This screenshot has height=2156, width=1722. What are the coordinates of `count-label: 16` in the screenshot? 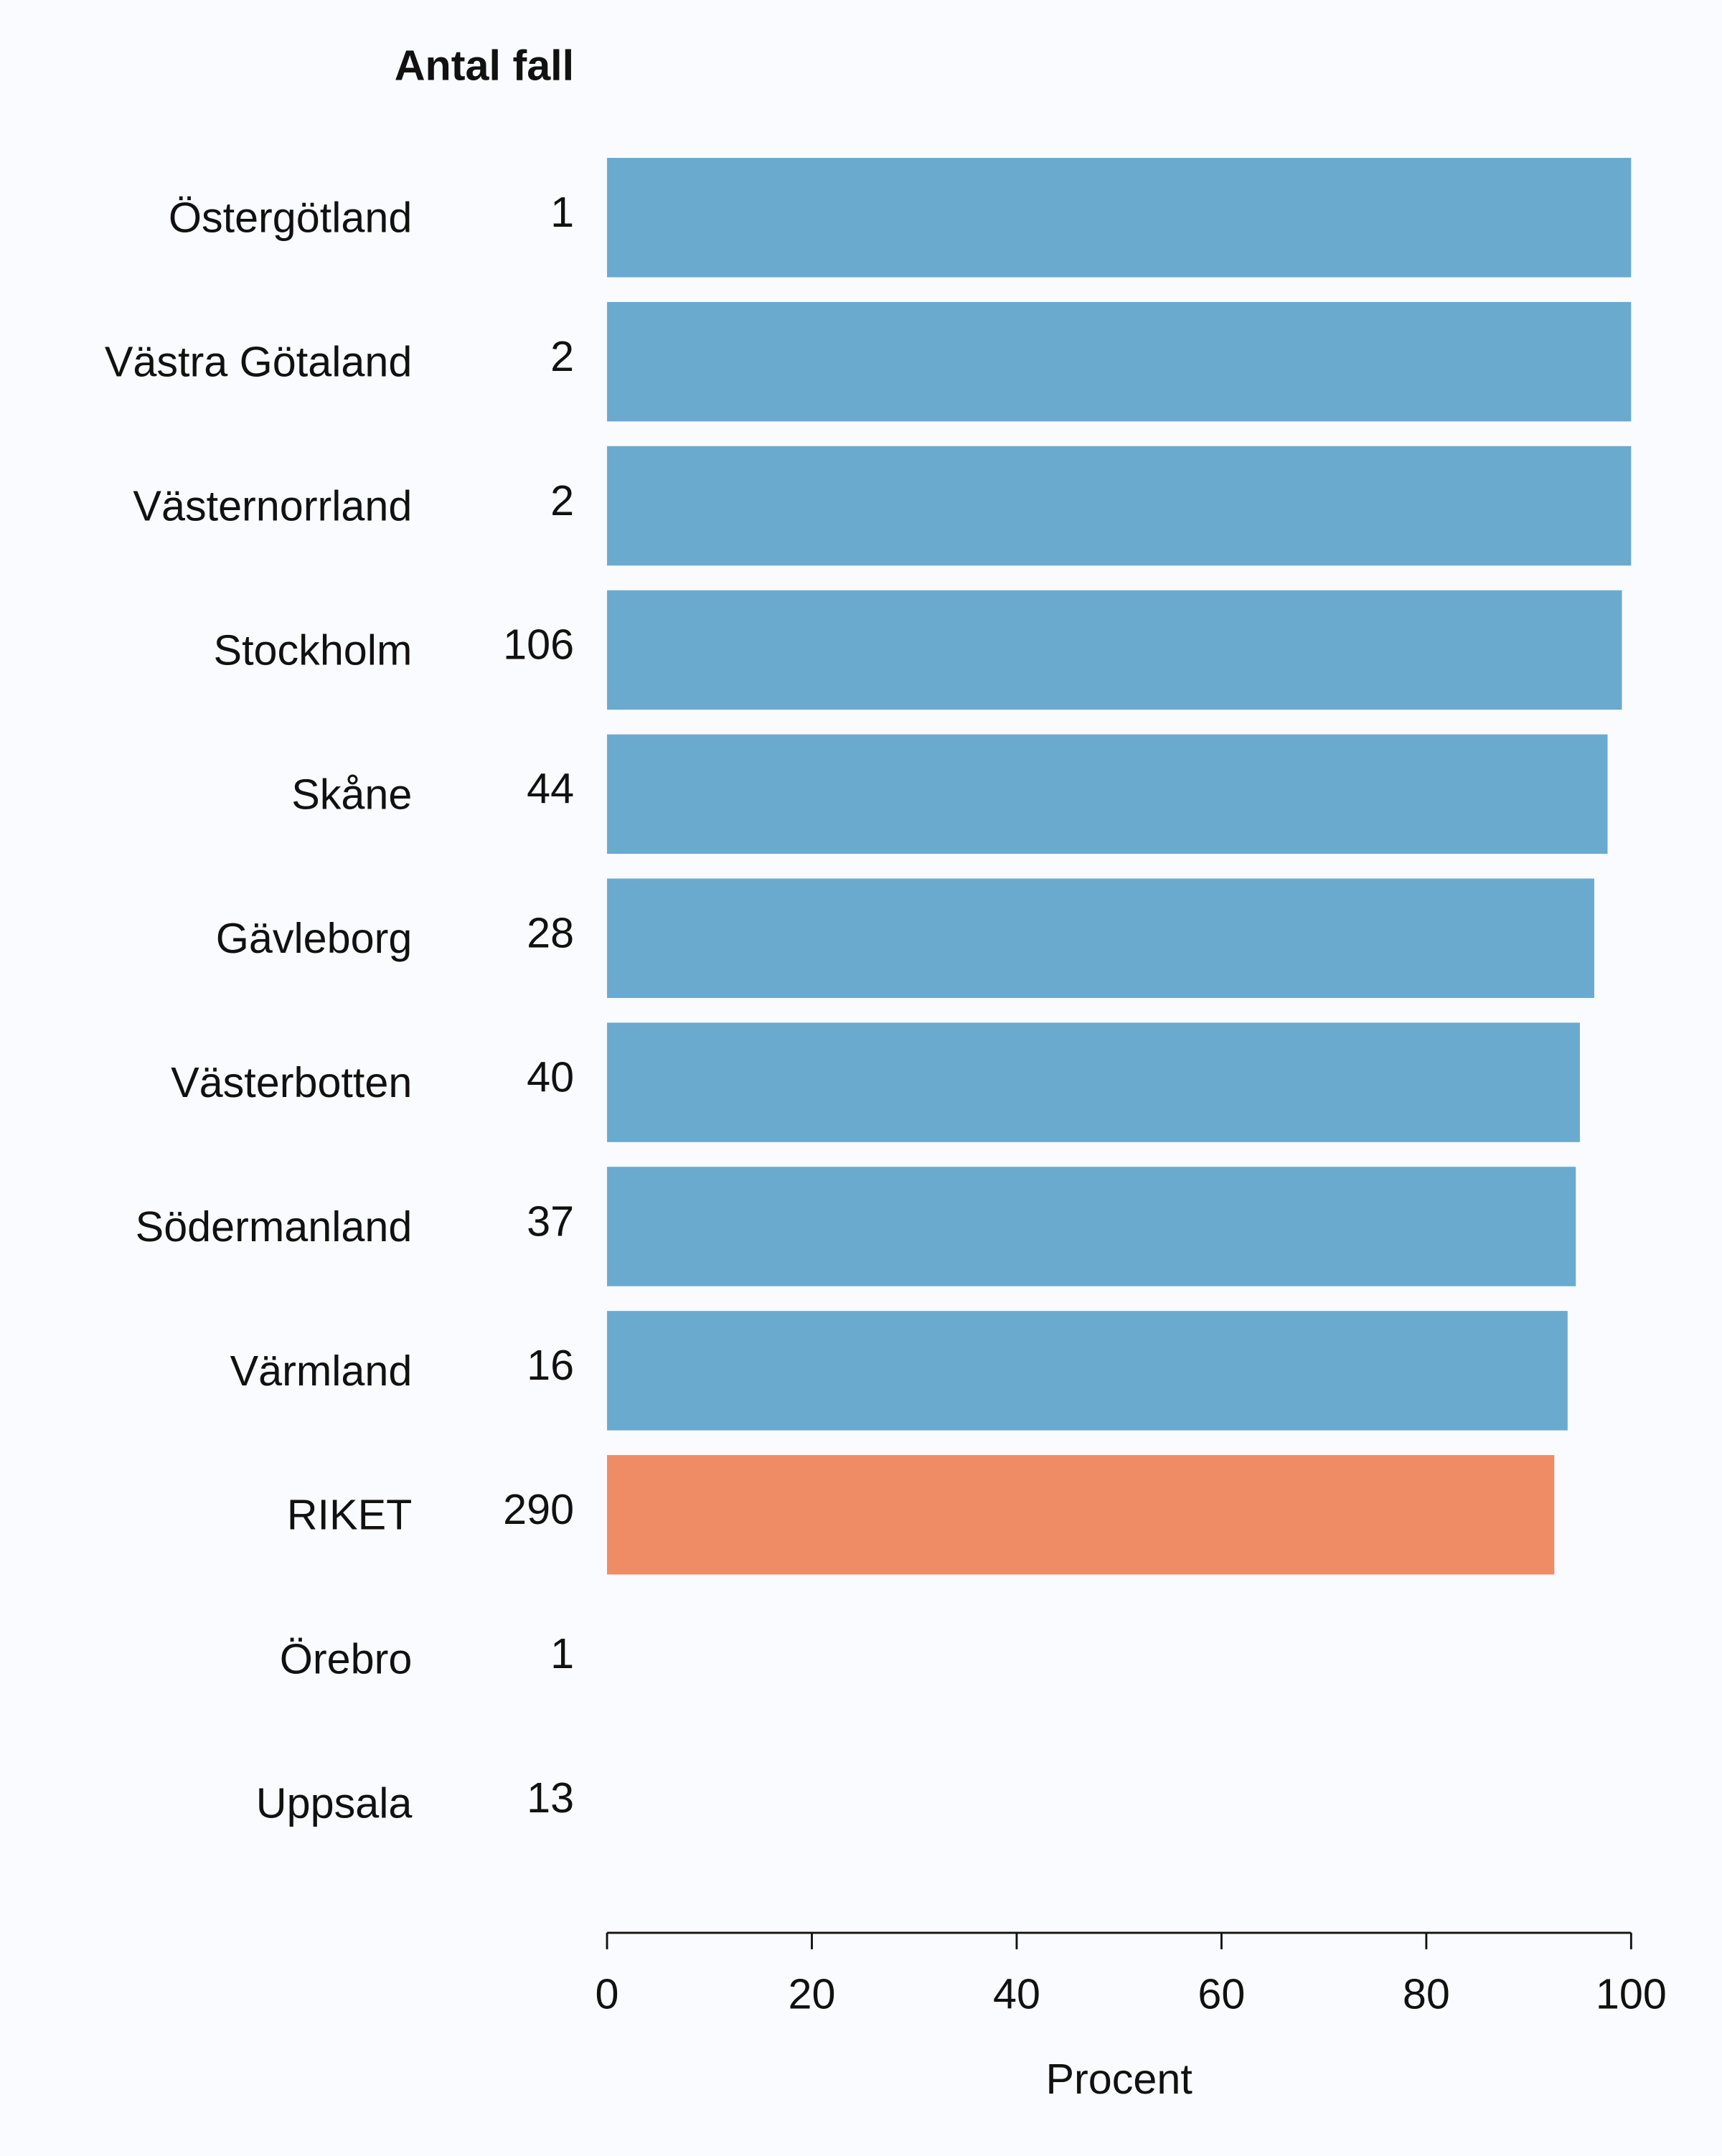 It's located at (550, 1365).